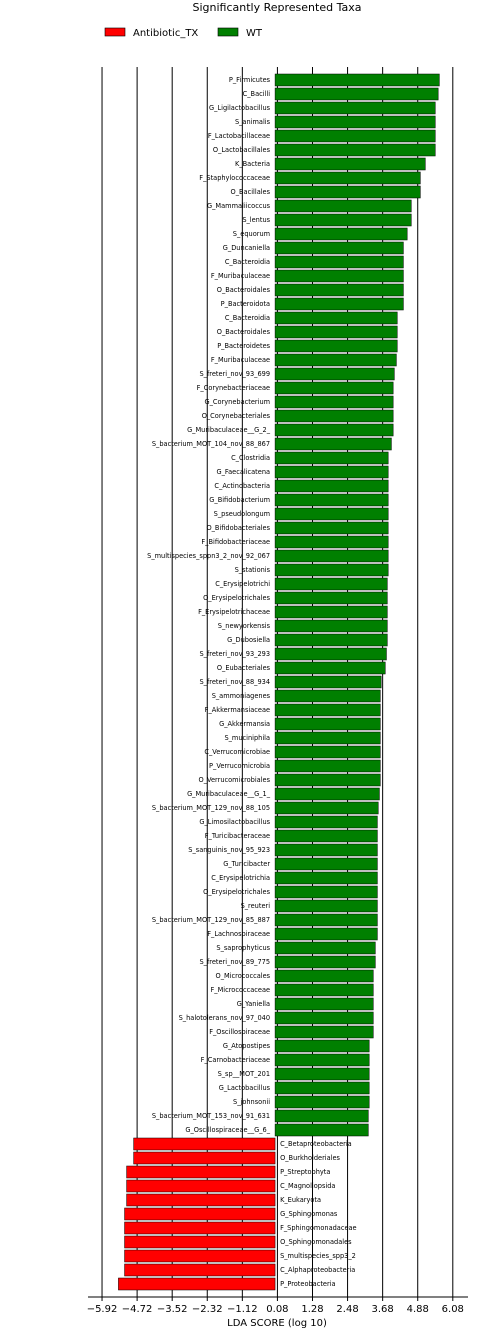 The width and height of the screenshot is (504, 1342). What do you see at coordinates (245, 1088) in the screenshot?
I see `category-label: G_Lactobacillus` at bounding box center [245, 1088].